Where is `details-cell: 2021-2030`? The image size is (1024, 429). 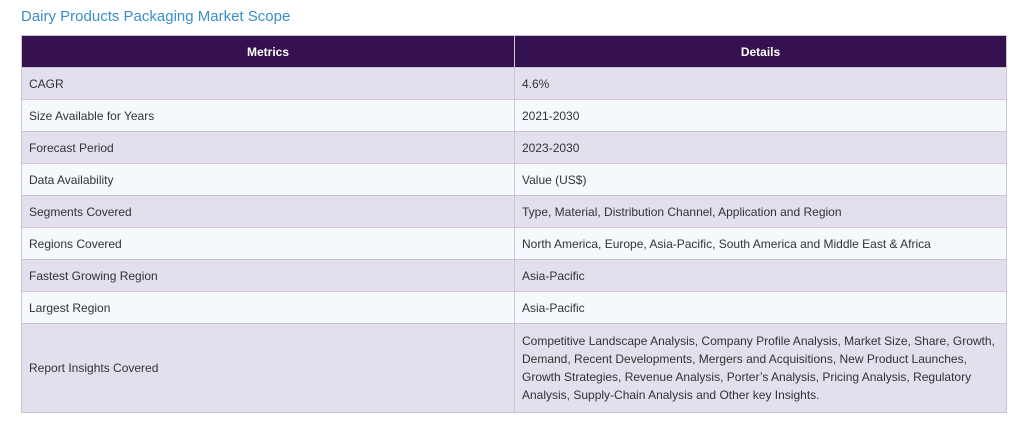
details-cell: 2021-2030 is located at coordinates (760, 115).